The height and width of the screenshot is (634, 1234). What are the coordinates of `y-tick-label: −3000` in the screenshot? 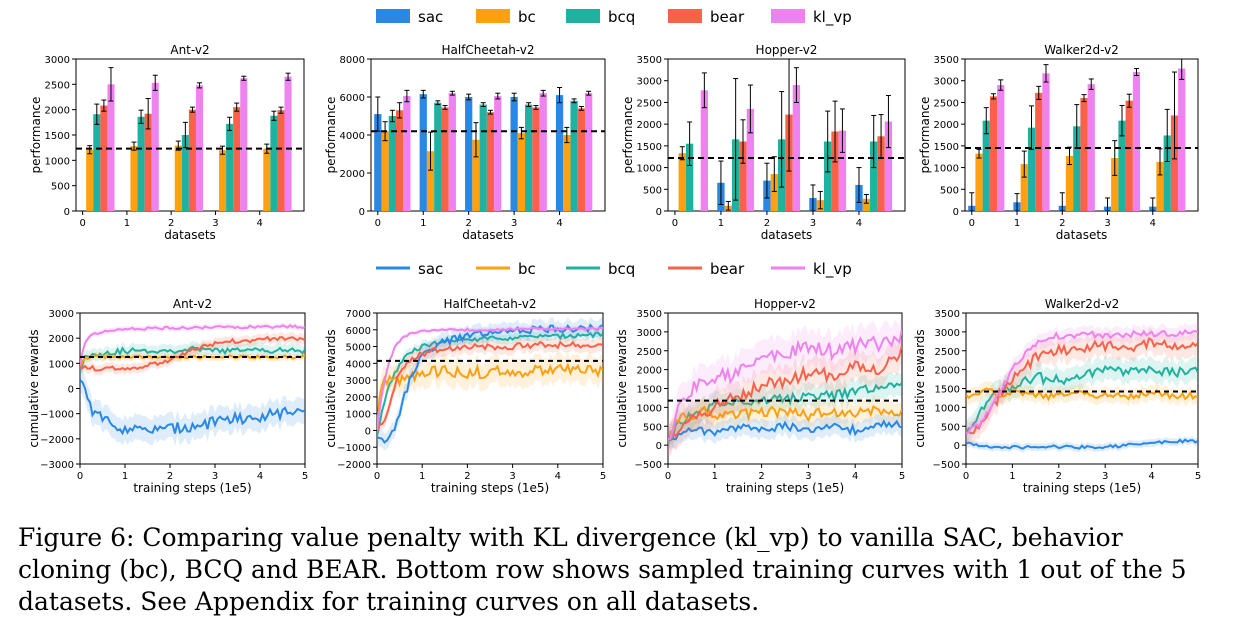 It's located at (57, 465).